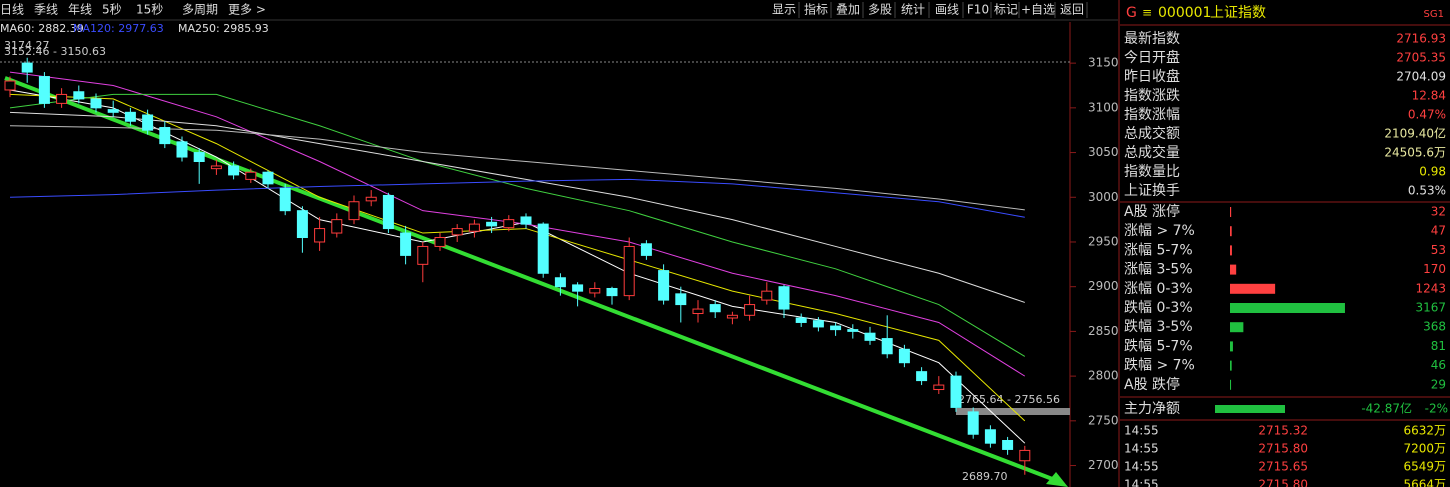 Image resolution: width=1450 pixels, height=487 pixels. Describe the element at coordinates (200, 10) in the screenshot. I see `period-tab: 多周期` at that location.